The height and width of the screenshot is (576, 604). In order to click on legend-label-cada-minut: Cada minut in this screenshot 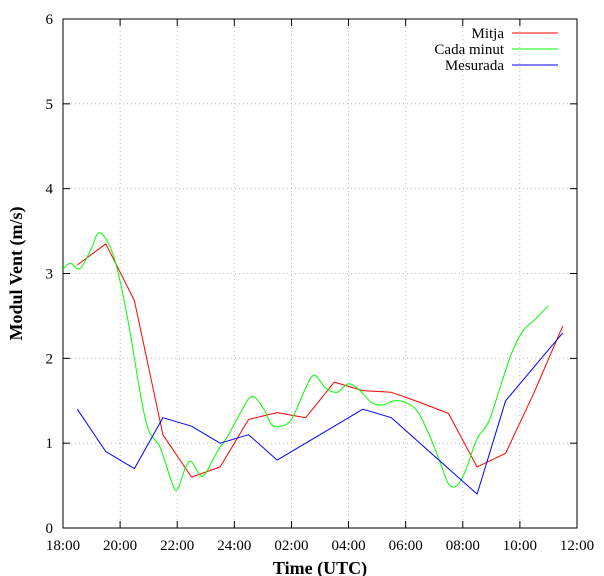, I will do `click(469, 50)`.